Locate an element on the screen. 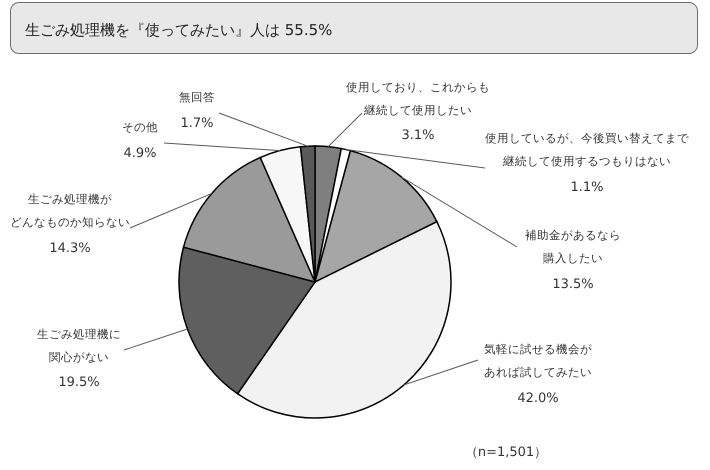 This screenshot has height=470, width=710. slice-label: 使用しているが、今後買い替えてまで継続して使用するつもりはない is located at coordinates (587, 149).